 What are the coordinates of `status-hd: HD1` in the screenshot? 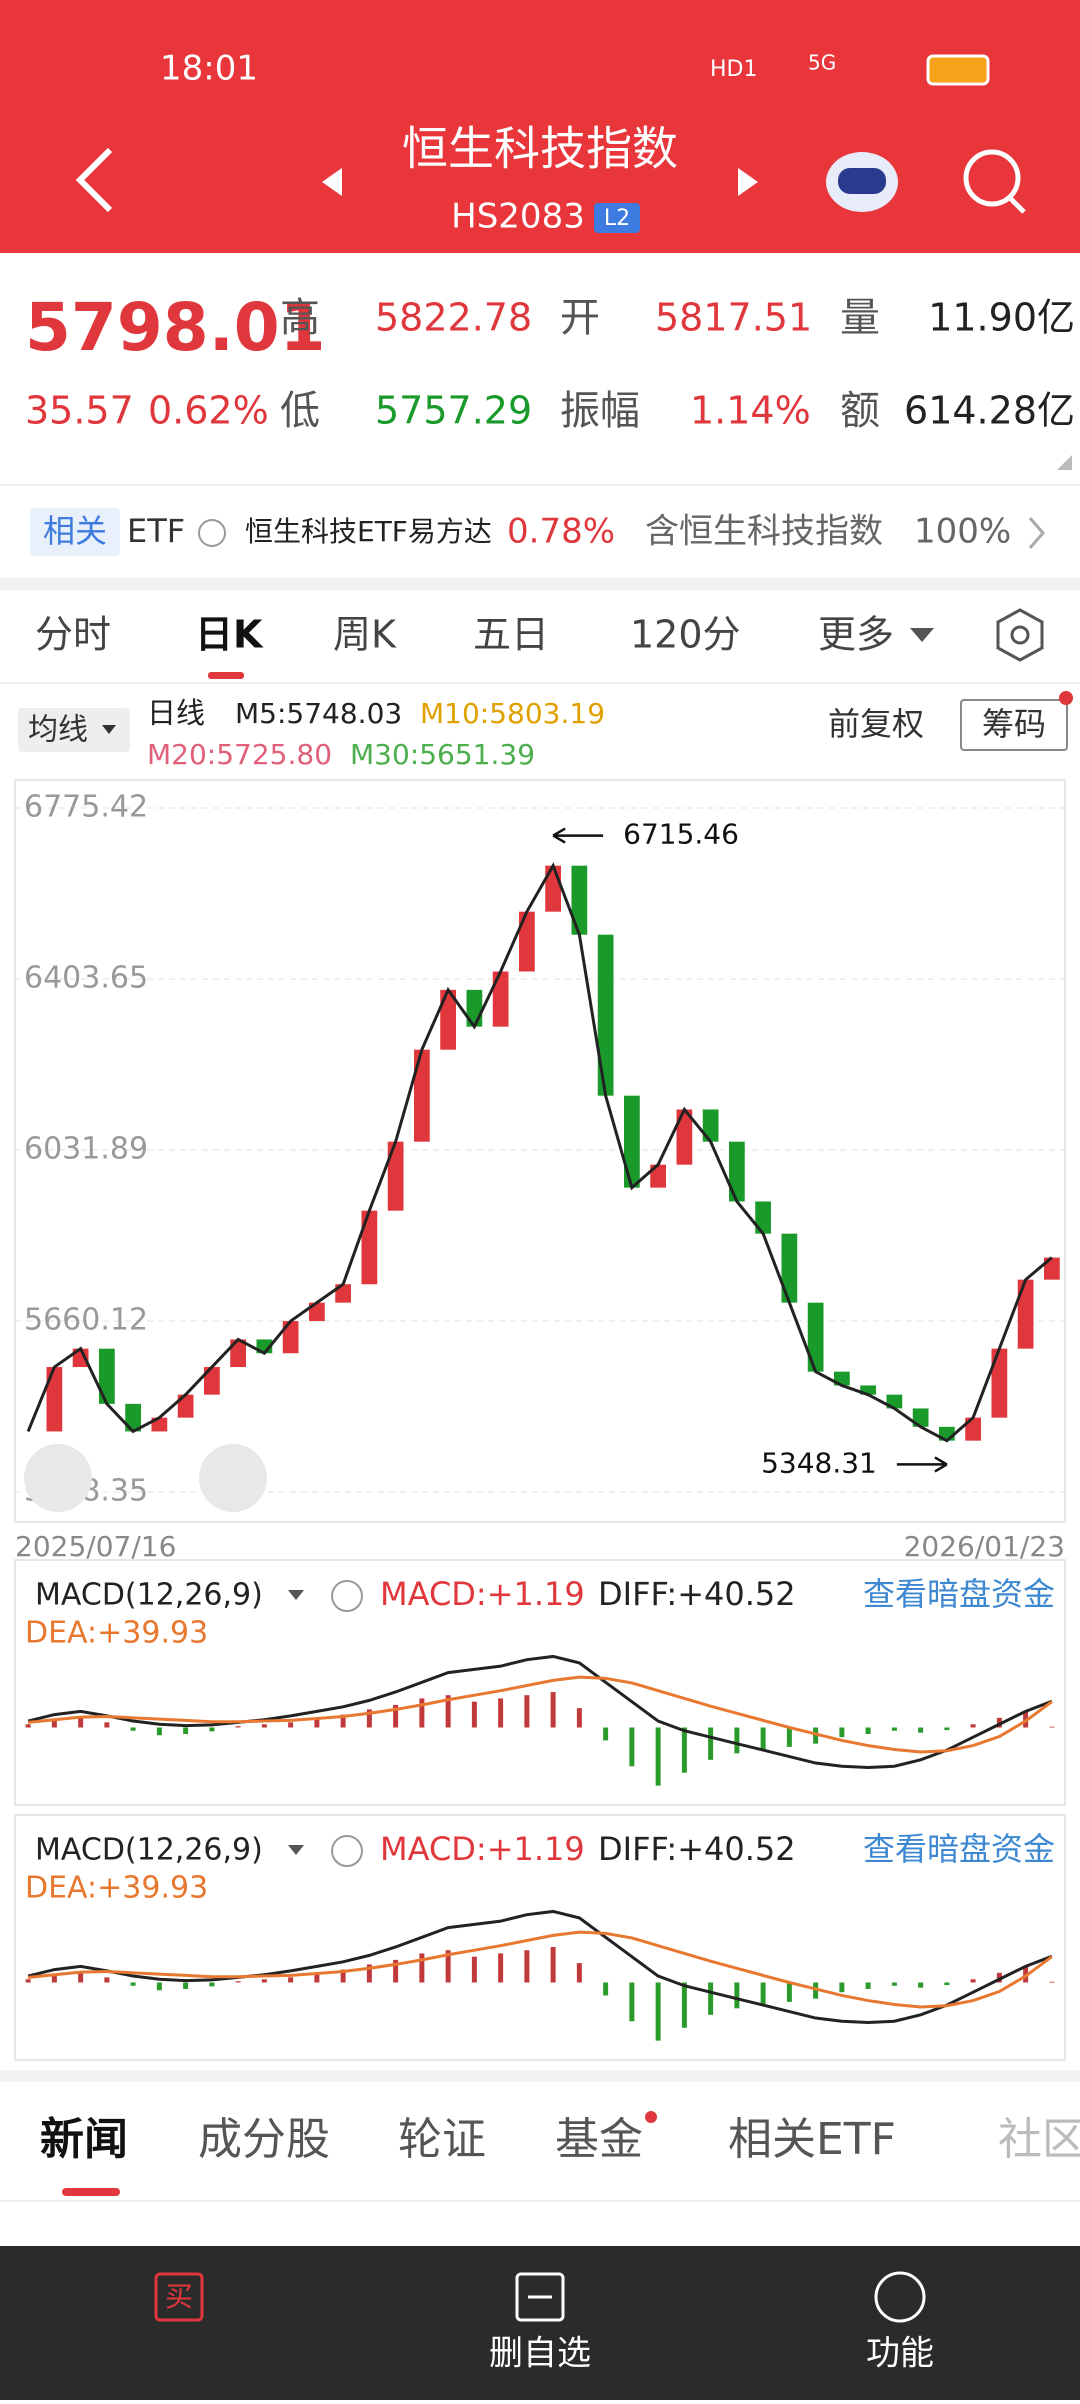 It's located at (733, 69).